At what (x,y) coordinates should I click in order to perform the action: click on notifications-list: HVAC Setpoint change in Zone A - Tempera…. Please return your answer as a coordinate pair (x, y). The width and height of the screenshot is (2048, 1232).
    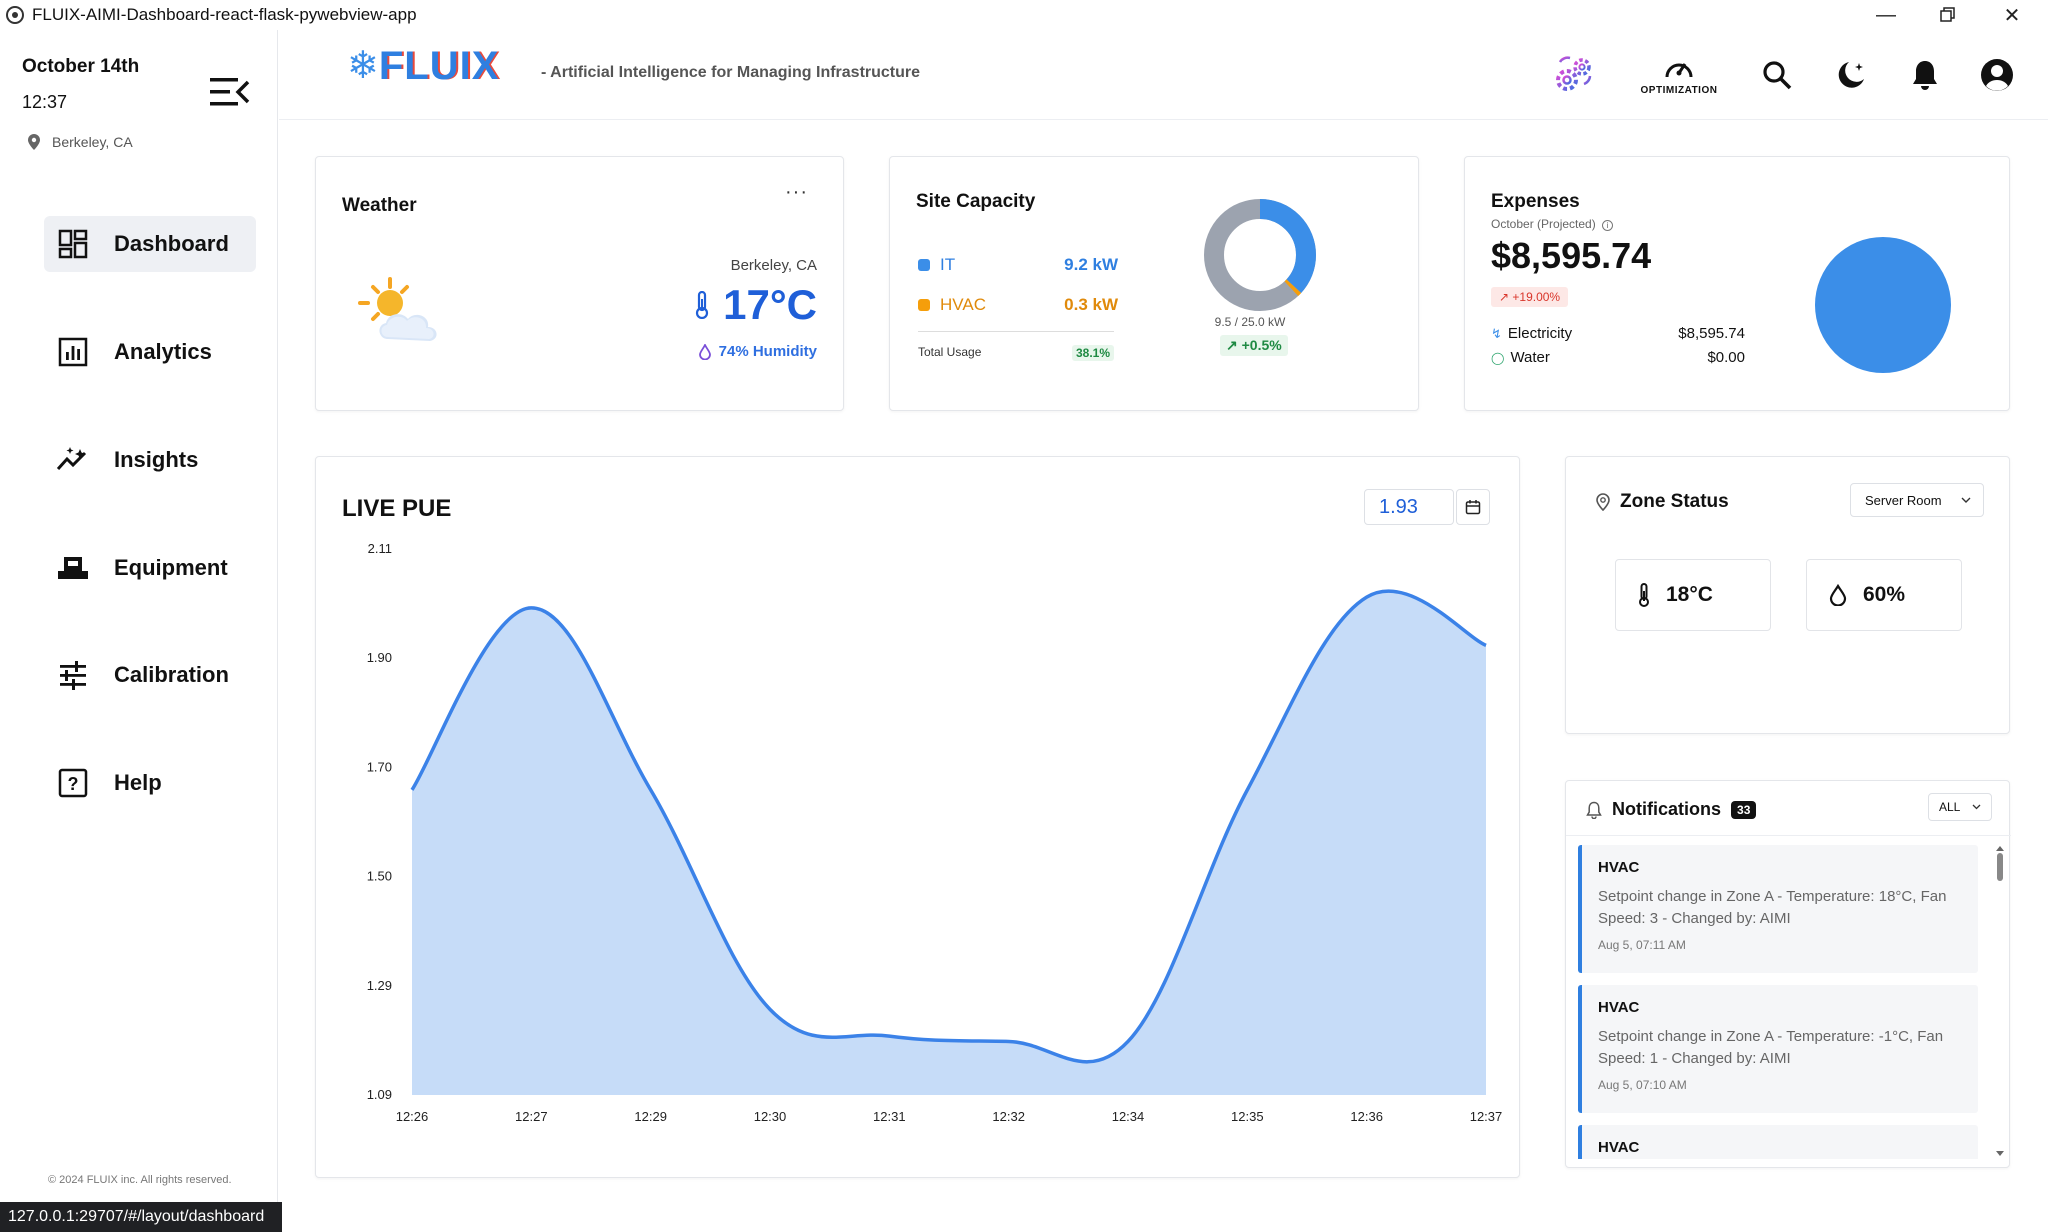
    Looking at the image, I should click on (1785, 1002).